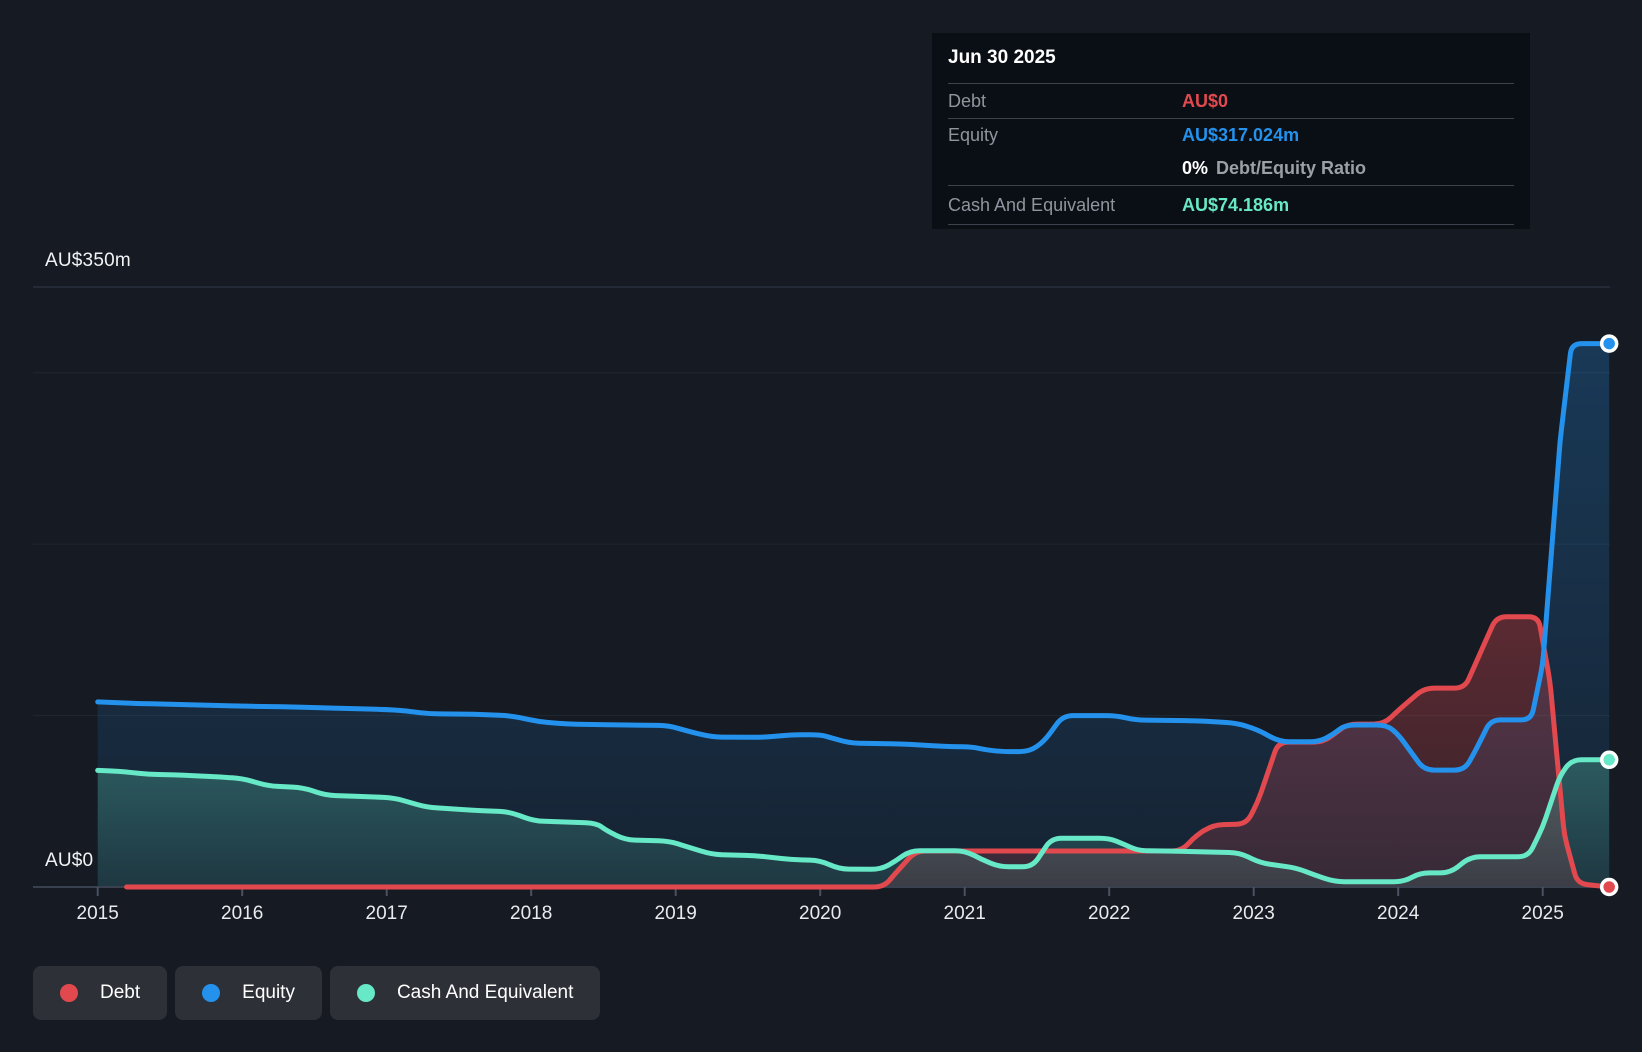 This screenshot has height=1052, width=1642. Describe the element at coordinates (1542, 913) in the screenshot. I see `x-axis-label-2025: 2025` at that location.